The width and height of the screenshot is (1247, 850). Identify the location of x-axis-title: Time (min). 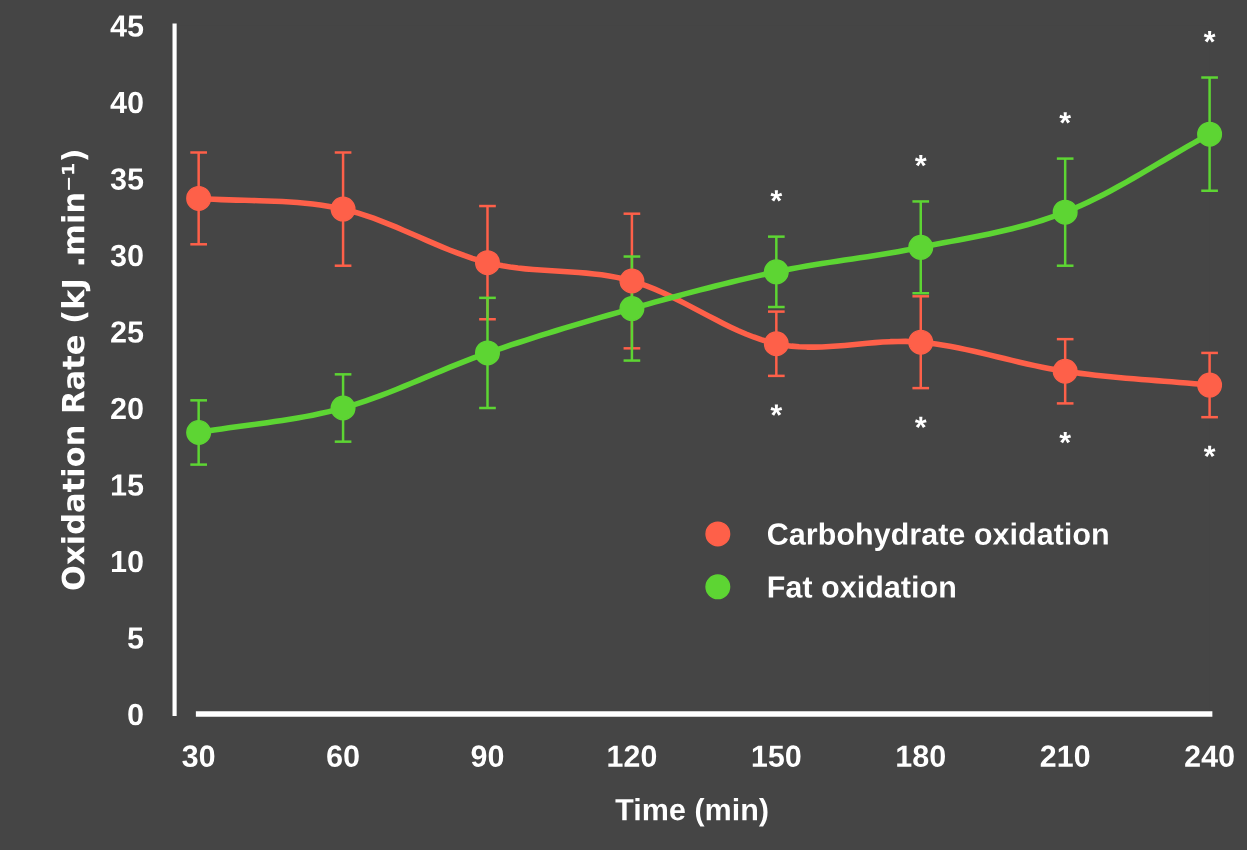
(691, 812).